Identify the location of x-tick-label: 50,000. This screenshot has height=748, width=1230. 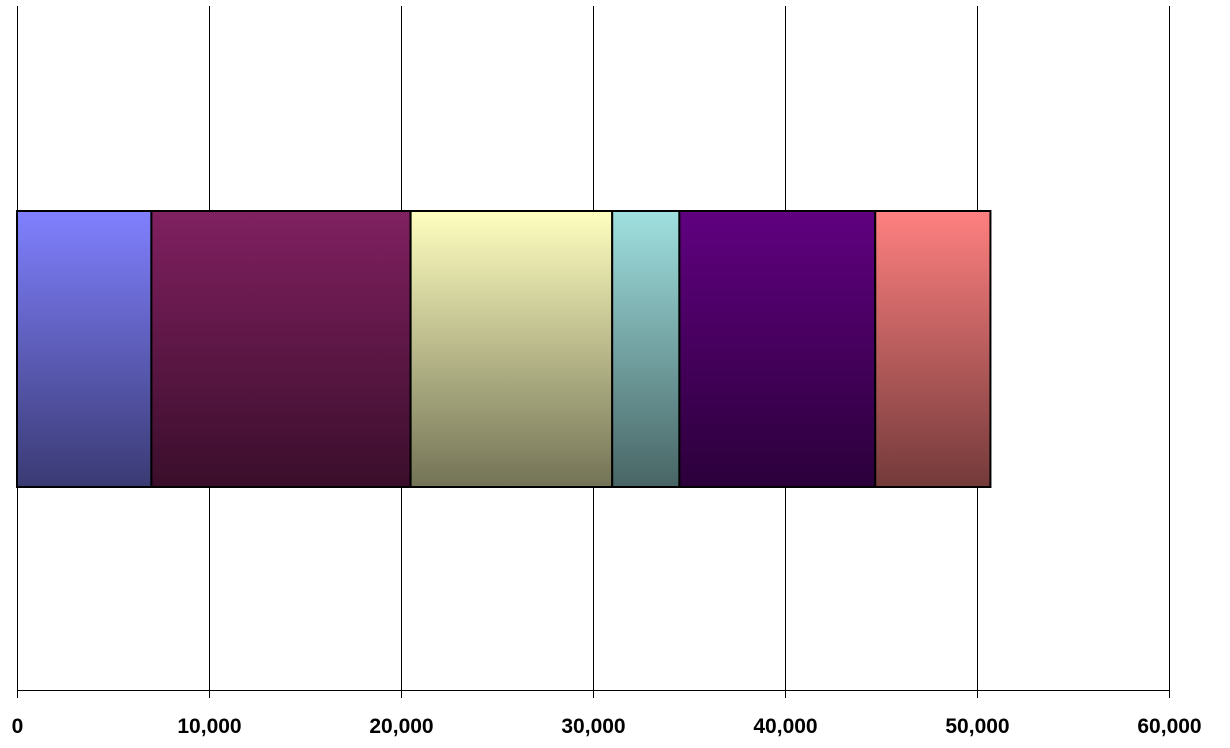
(977, 726).